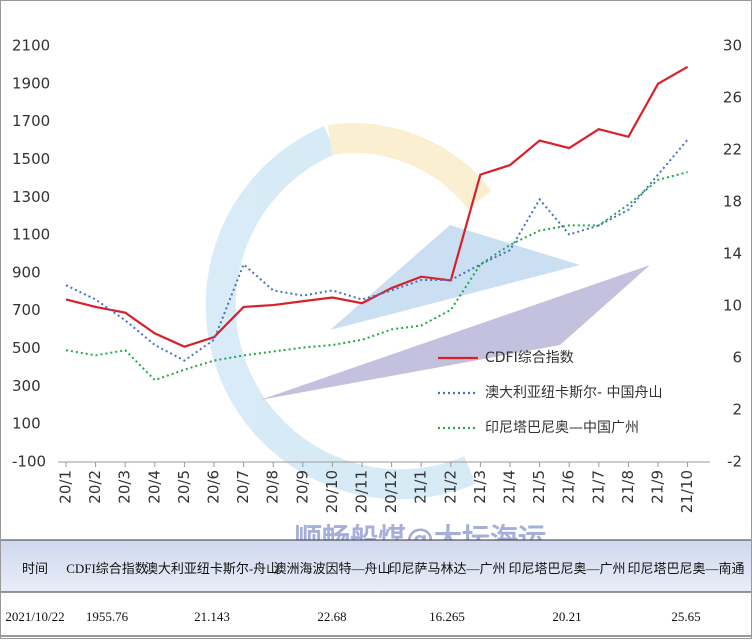 This screenshot has width=752, height=643. I want to click on x-tick-label: 21/1, so click(421, 487).